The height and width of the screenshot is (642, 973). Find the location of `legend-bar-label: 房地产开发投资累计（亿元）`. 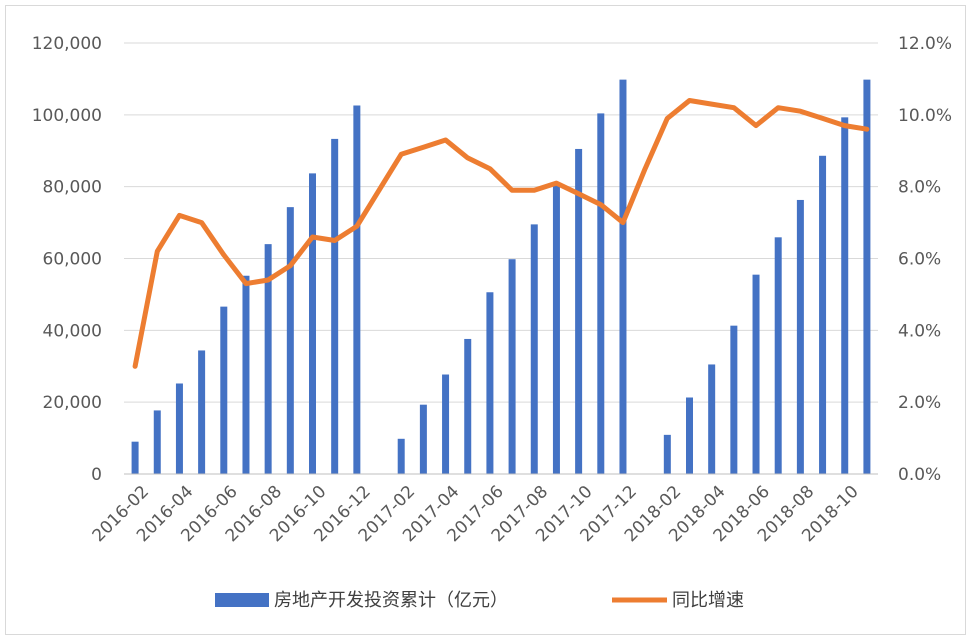

legend-bar-label: 房地产开发投资累计（亿元） is located at coordinates (391, 600).